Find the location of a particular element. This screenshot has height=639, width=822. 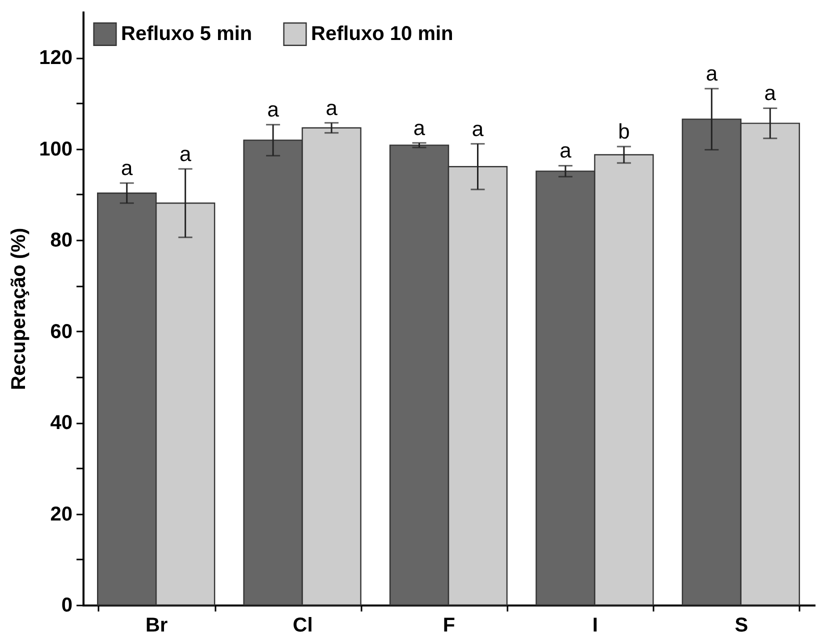

x-tick-label: F is located at coordinates (449, 625).